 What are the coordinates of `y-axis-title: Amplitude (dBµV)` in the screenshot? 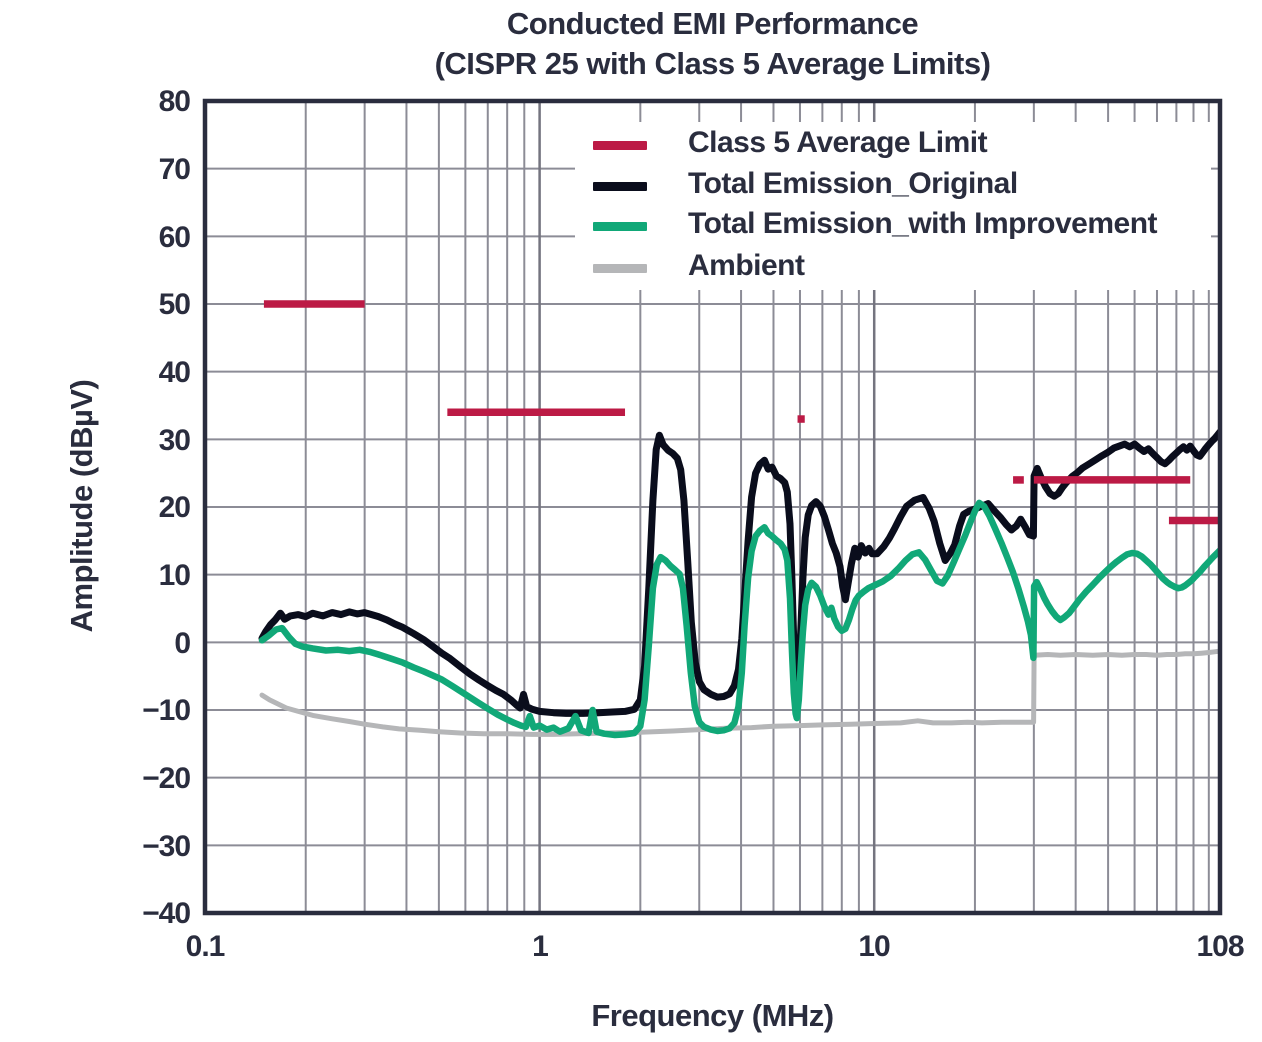 It's located at (81, 506).